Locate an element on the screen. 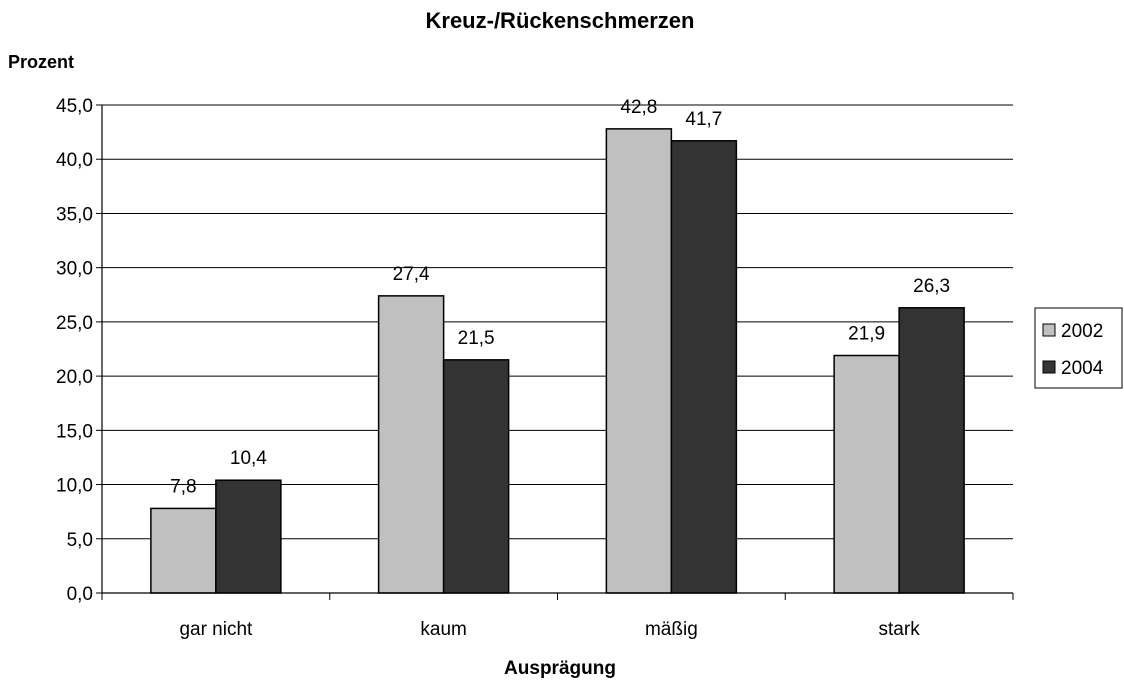 The image size is (1124, 684). y-tick-label: 45,0 is located at coordinates (74, 106).